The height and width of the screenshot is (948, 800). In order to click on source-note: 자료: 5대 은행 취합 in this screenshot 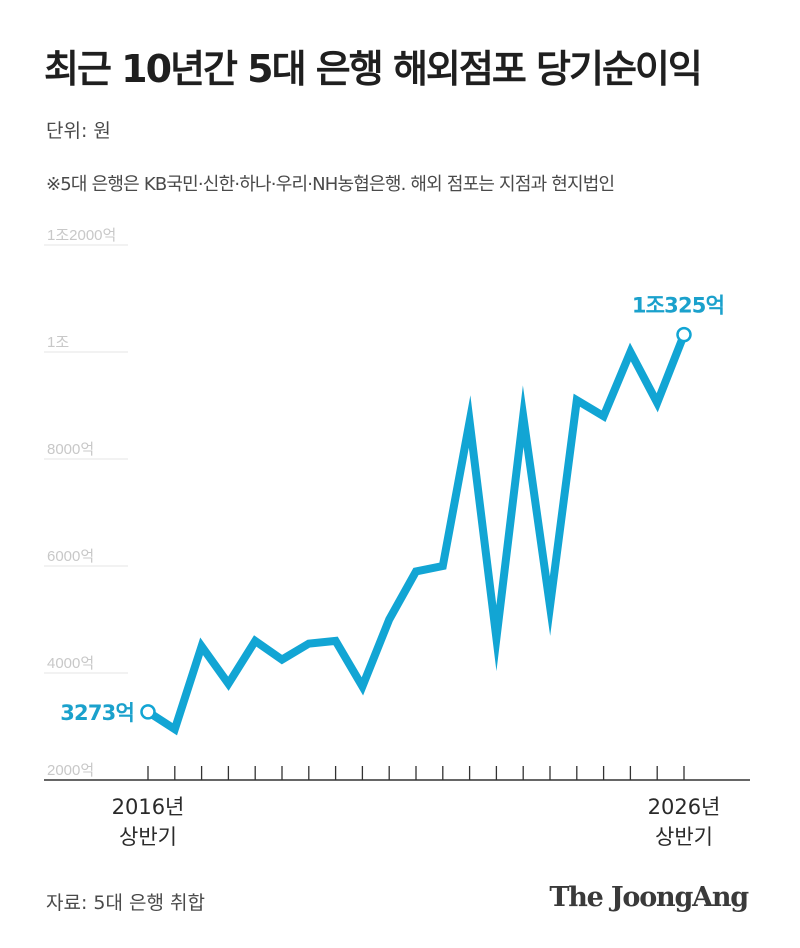, I will do `click(125, 903)`.